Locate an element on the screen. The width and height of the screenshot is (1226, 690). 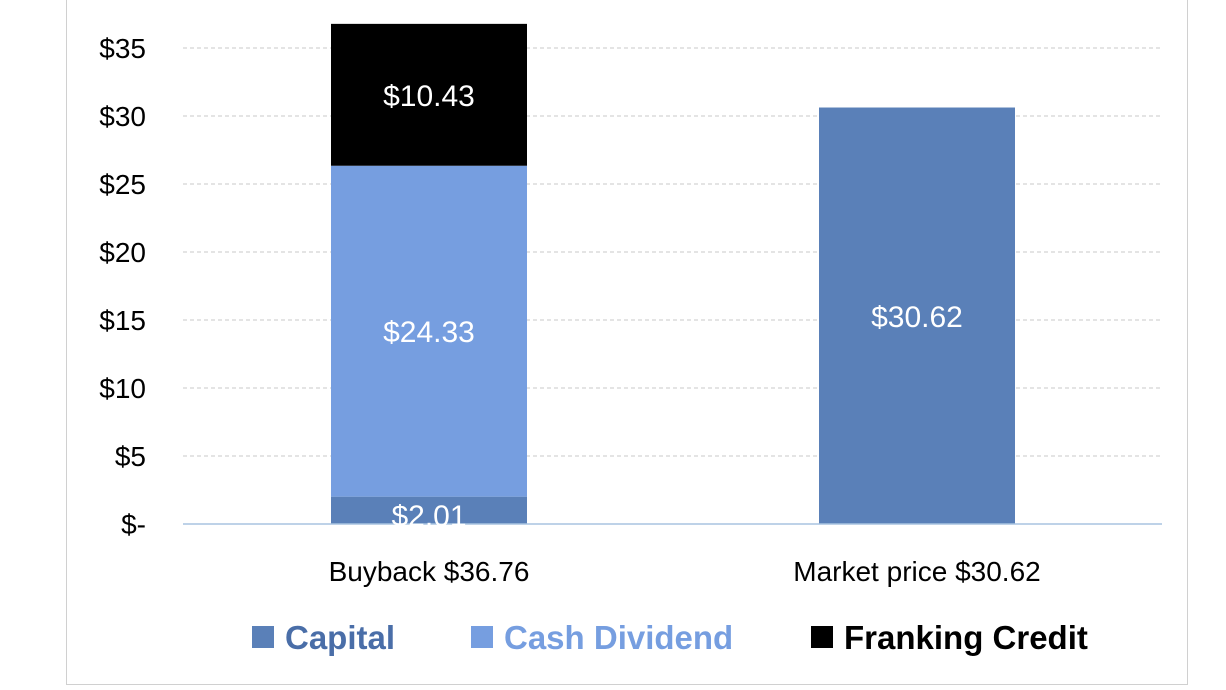
data-label: $10.43 is located at coordinates (429, 96).